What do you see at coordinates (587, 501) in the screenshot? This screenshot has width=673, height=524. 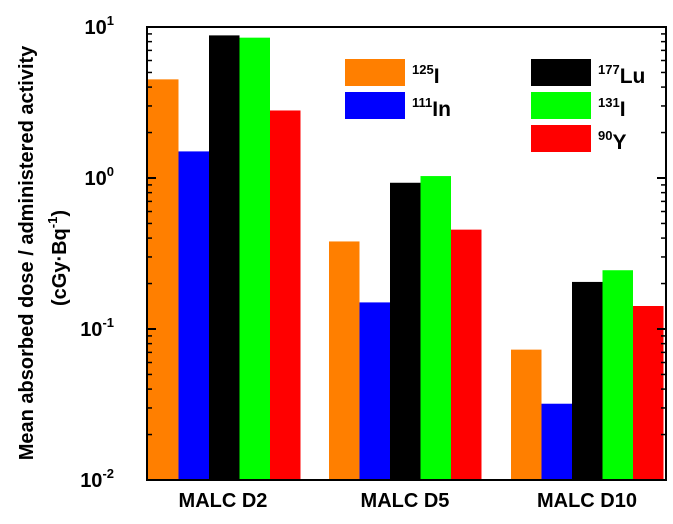 I see `x-tick-label: MALC D10` at bounding box center [587, 501].